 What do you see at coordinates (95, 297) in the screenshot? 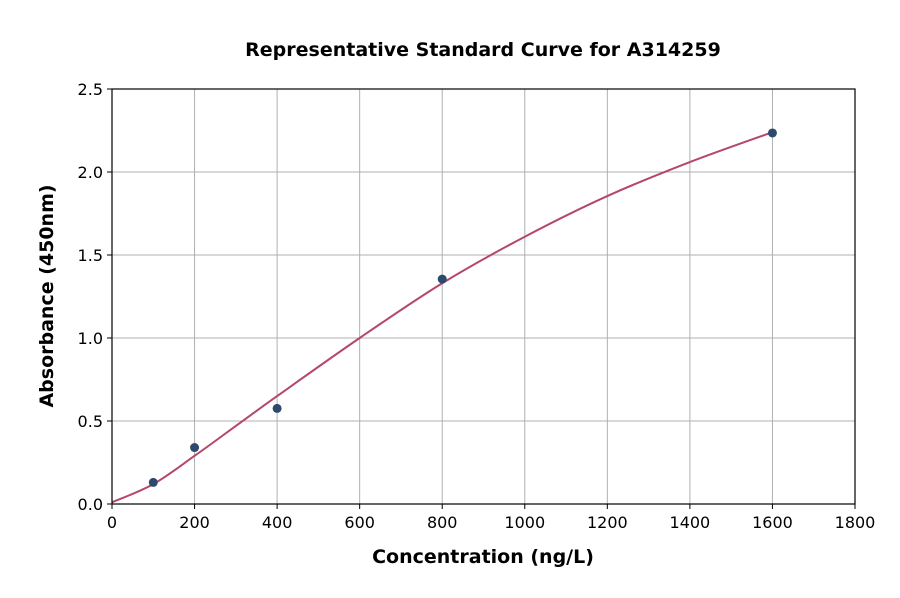
I see `y-axis-ticks: 0.0 0.5 1.0 1.5 2.0 2.5` at bounding box center [95, 297].